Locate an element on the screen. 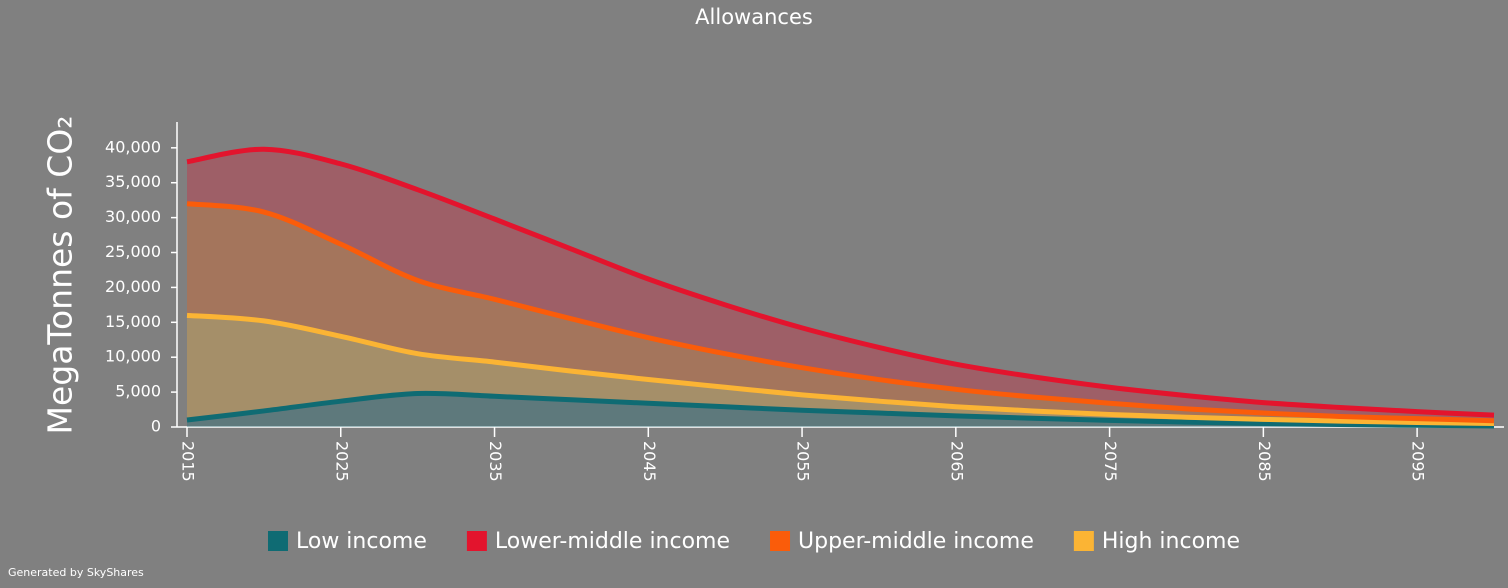 Image resolution: width=1508 pixels, height=588 pixels. x-tick-label: 2085 is located at coordinates (1264, 461).